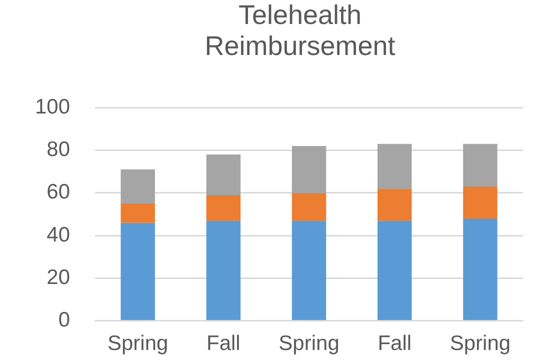 The height and width of the screenshot is (360, 543). I want to click on y-tick-label: 80, so click(58, 150).